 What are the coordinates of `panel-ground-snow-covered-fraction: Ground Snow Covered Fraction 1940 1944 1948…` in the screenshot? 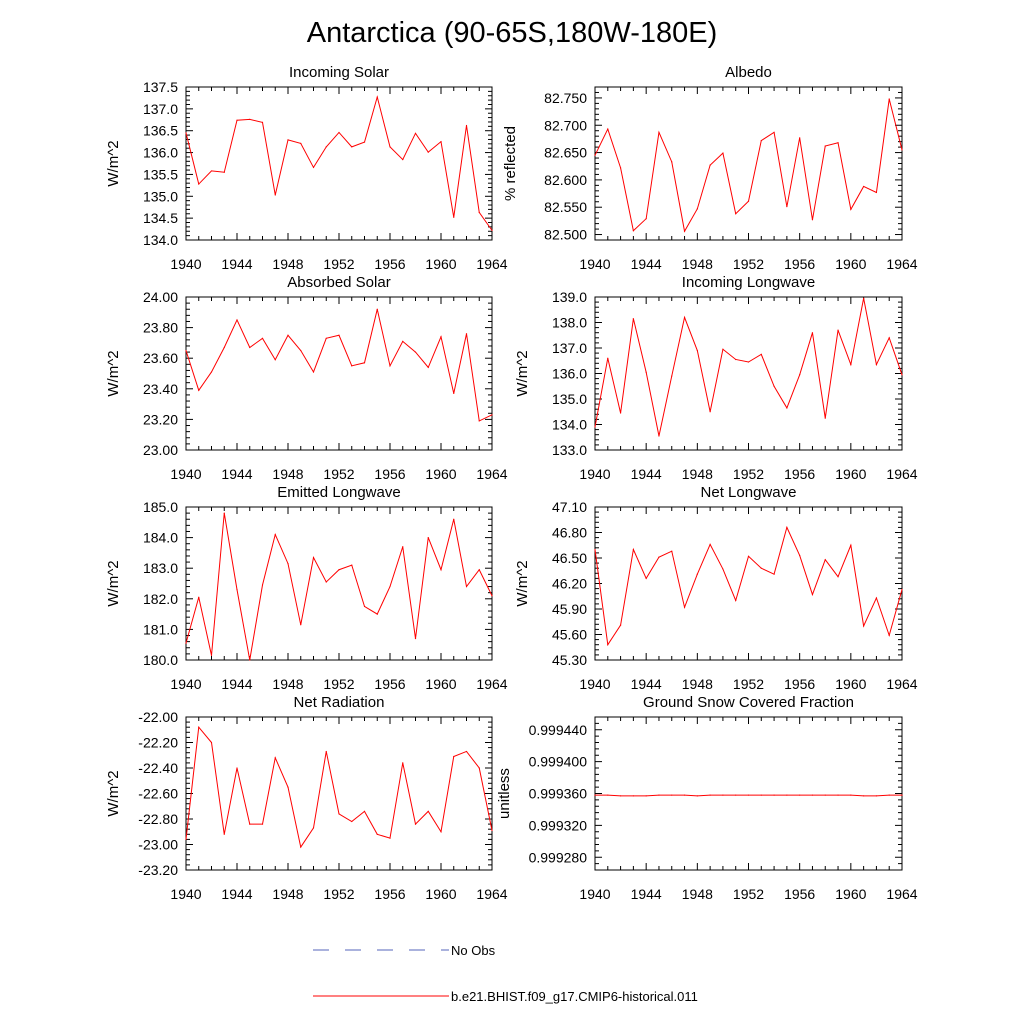 It's located at (707, 798).